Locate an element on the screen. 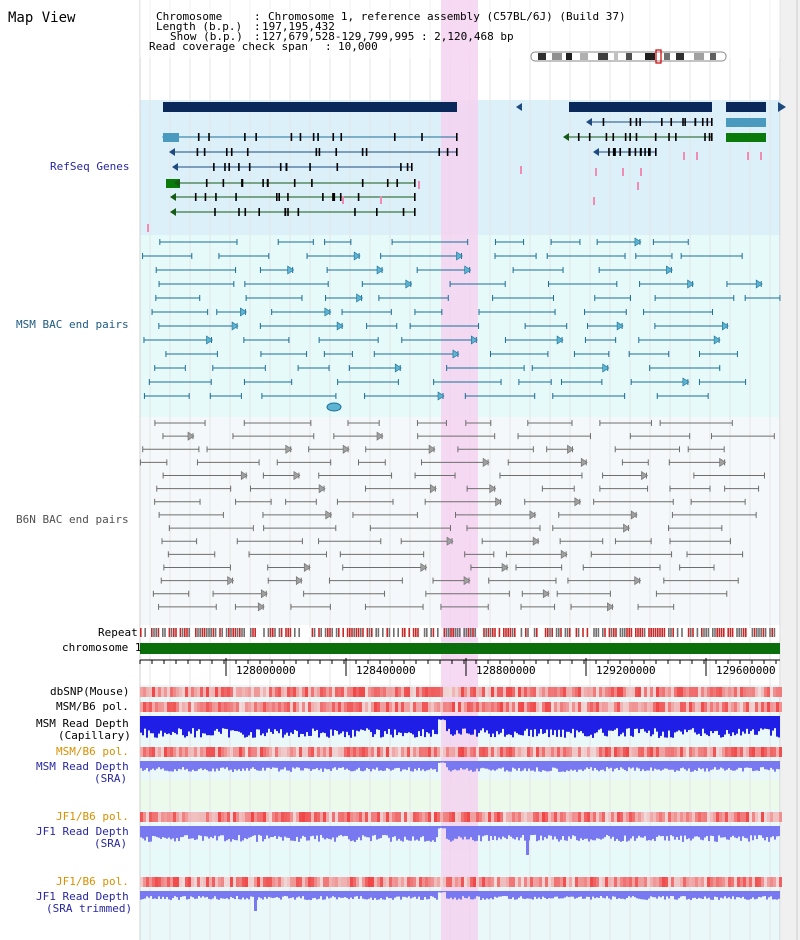 The image size is (800, 940). gene-block is located at coordinates (173, 183).